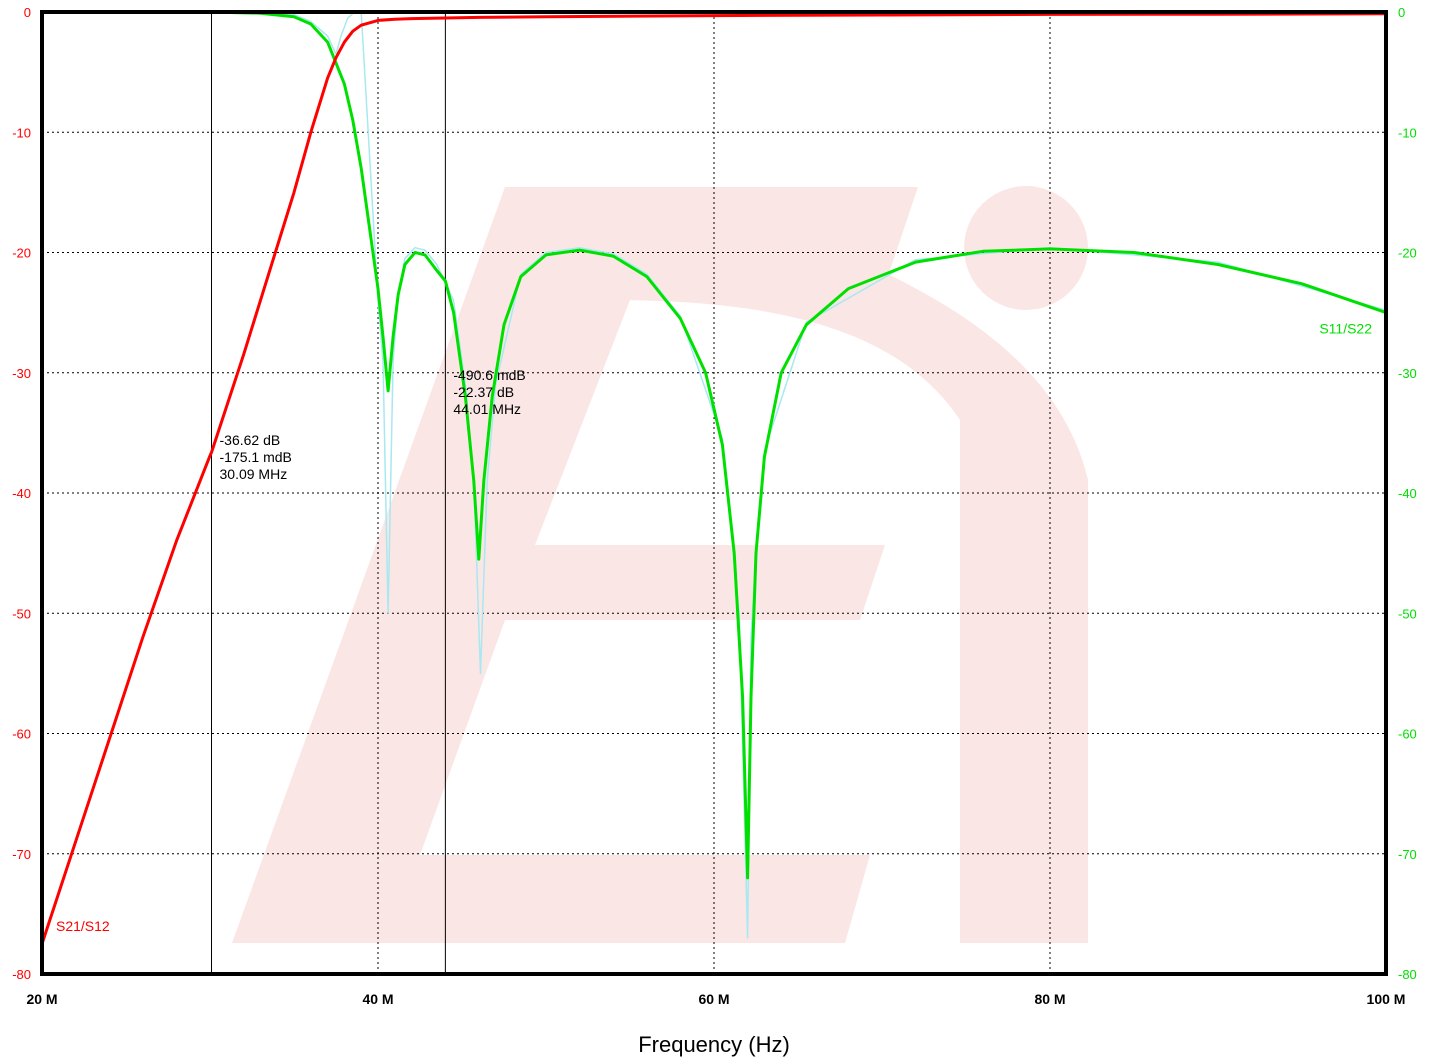 The image size is (1435, 1061). What do you see at coordinates (21, 132) in the screenshot?
I see `y-tick-left: -10` at bounding box center [21, 132].